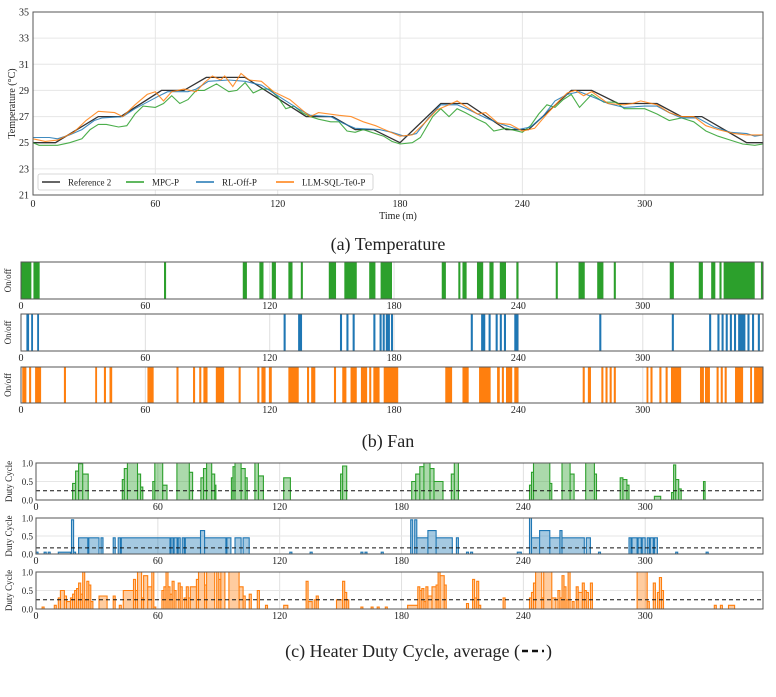  What do you see at coordinates (399, 536) in the screenshot?
I see `duty-area` at bounding box center [399, 536].